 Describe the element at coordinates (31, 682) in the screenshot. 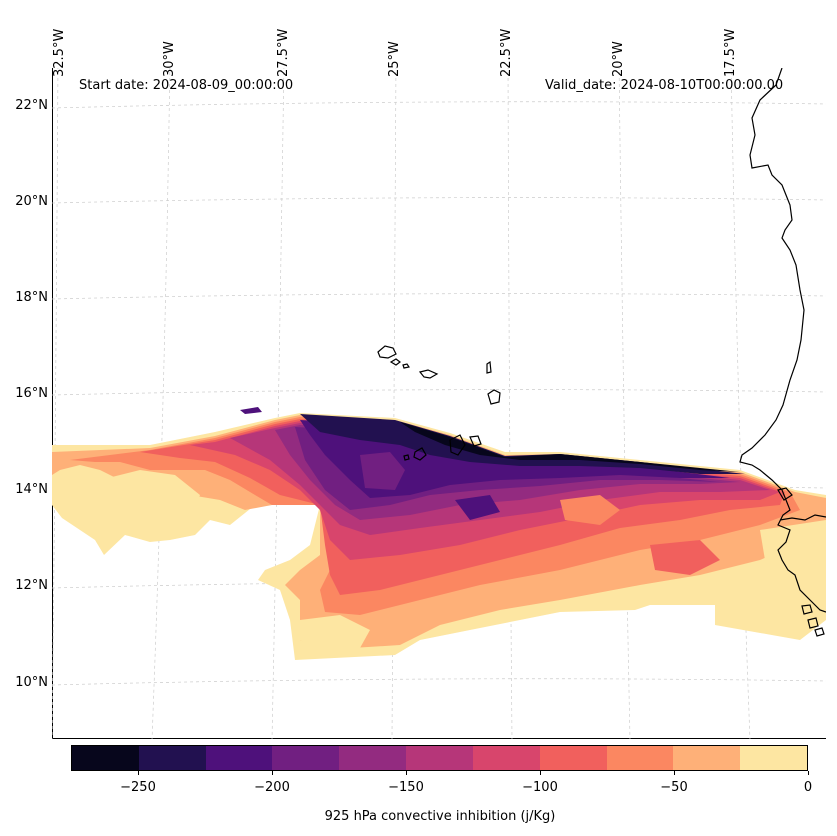

I see `lat-label-10n: 10°N` at that location.